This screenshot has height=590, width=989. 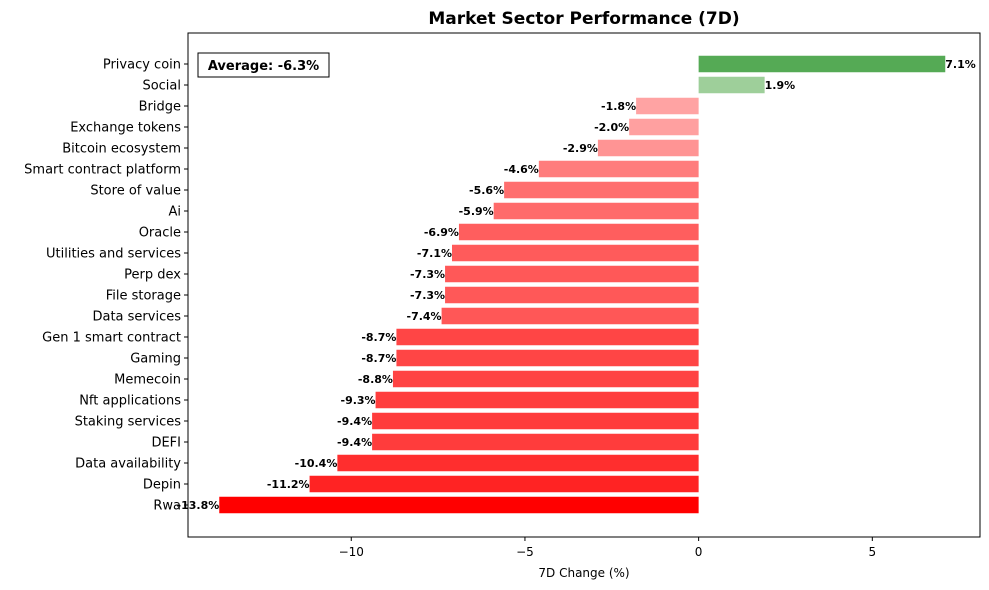 I want to click on value-label: 1.9%, so click(x=780, y=85).